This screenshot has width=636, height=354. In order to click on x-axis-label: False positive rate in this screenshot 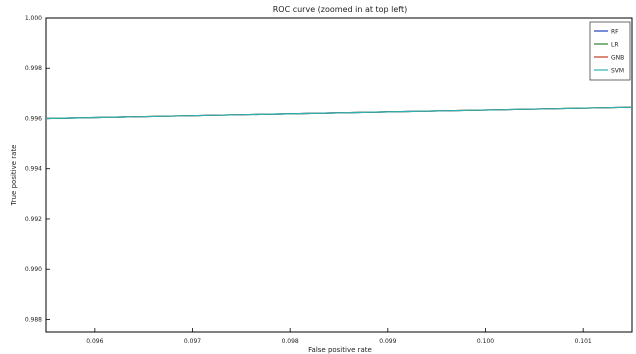, I will do `click(340, 350)`.